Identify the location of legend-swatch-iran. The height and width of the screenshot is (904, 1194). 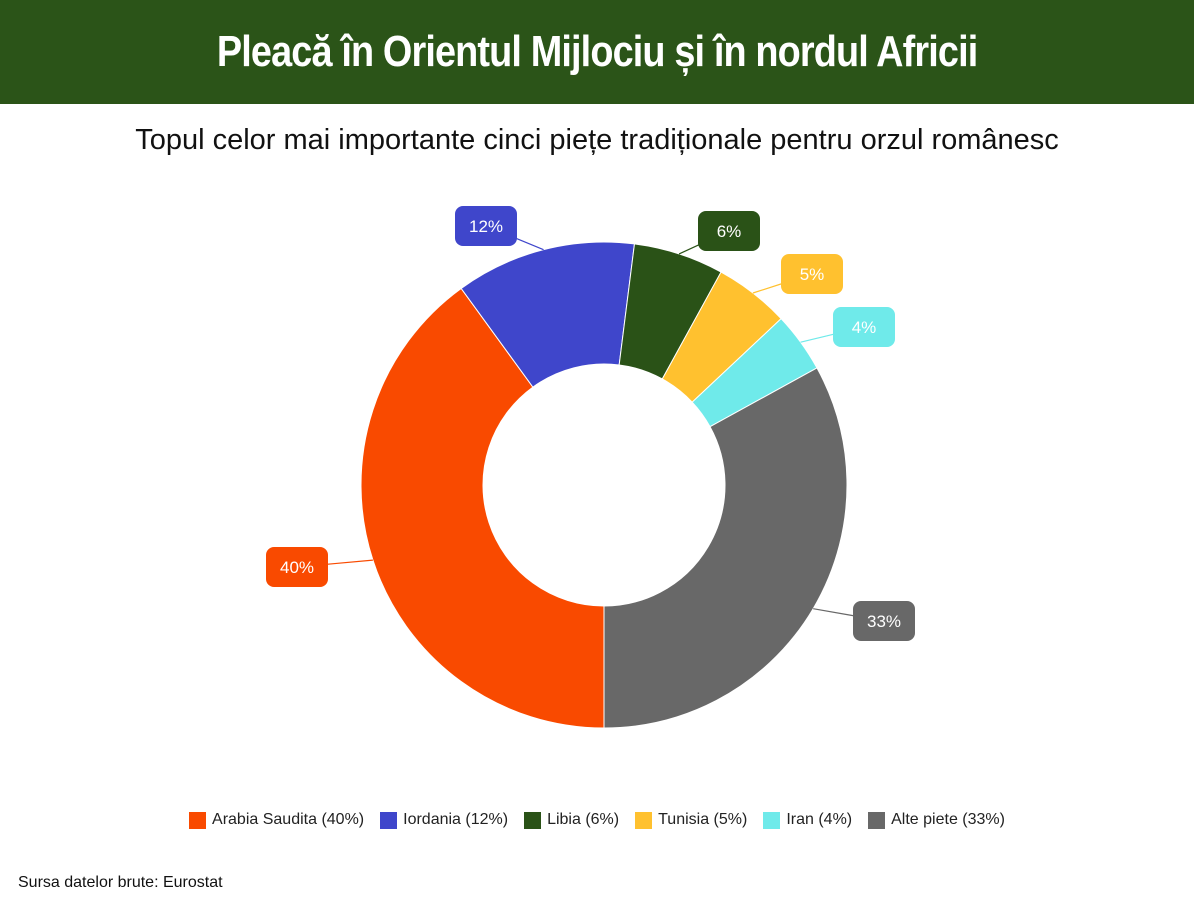
(772, 820).